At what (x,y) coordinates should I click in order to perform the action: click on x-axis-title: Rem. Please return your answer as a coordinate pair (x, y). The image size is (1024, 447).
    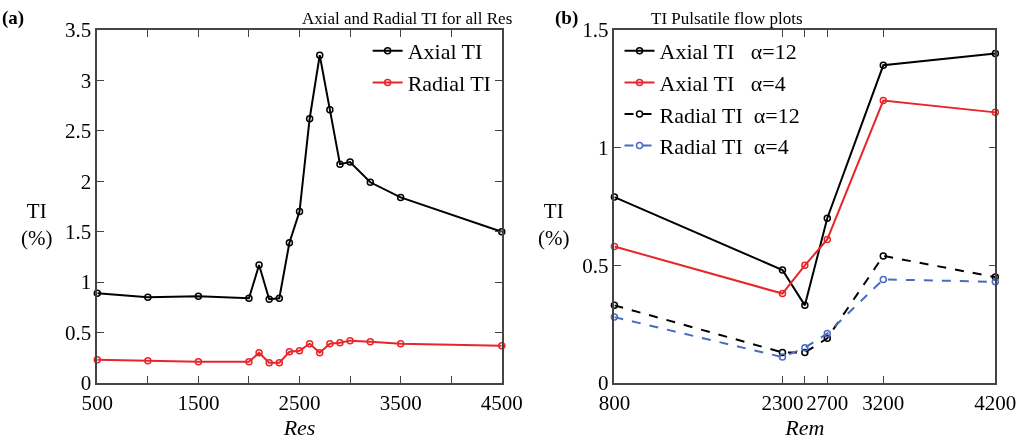
    Looking at the image, I should click on (804, 427).